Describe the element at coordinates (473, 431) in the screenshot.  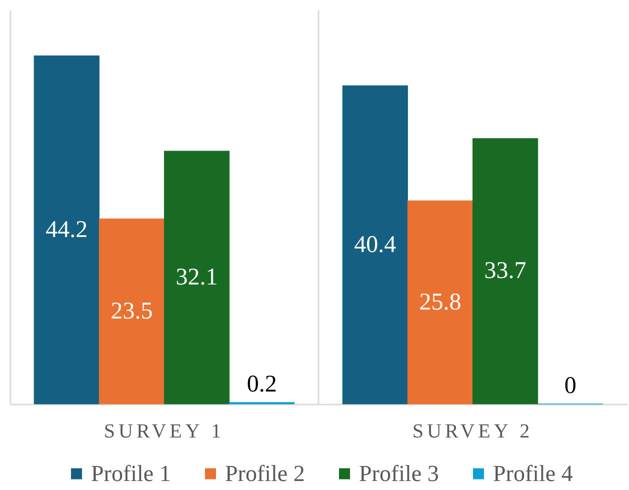
I see `x-tick-label: SURVEY 2` at that location.